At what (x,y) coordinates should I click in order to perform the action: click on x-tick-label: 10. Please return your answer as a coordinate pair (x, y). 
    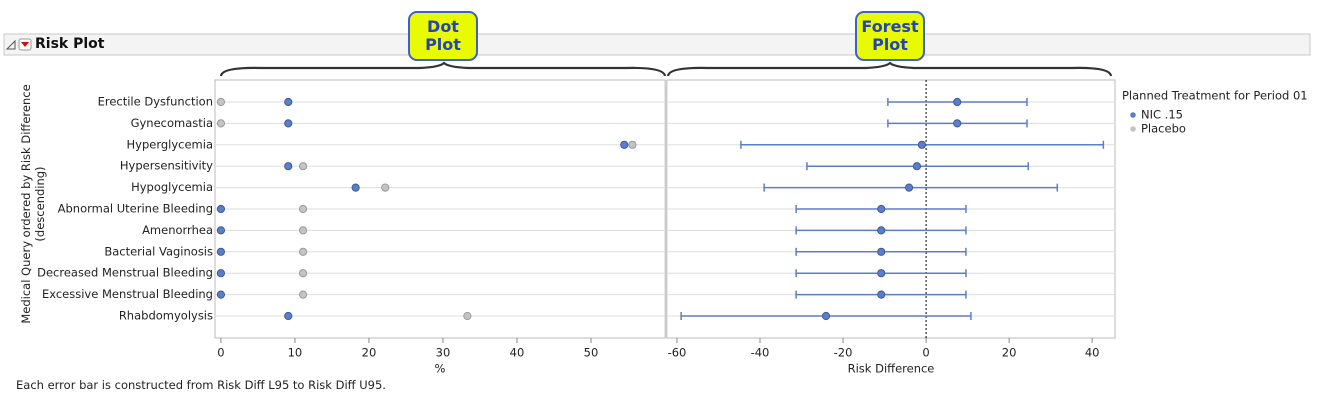
    Looking at the image, I should click on (295, 353).